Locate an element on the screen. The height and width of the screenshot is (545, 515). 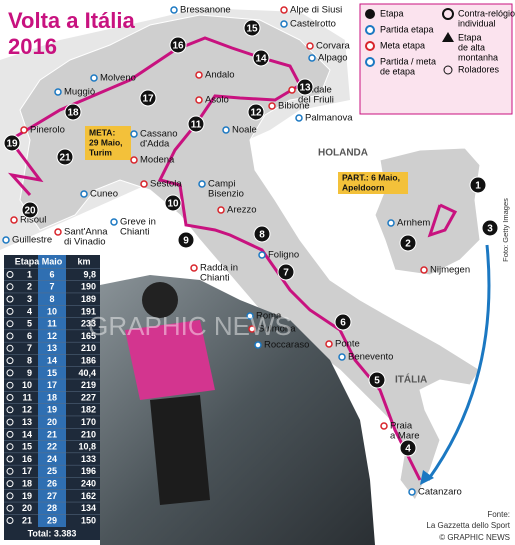
photo-helmet is located at coordinates (160, 300).